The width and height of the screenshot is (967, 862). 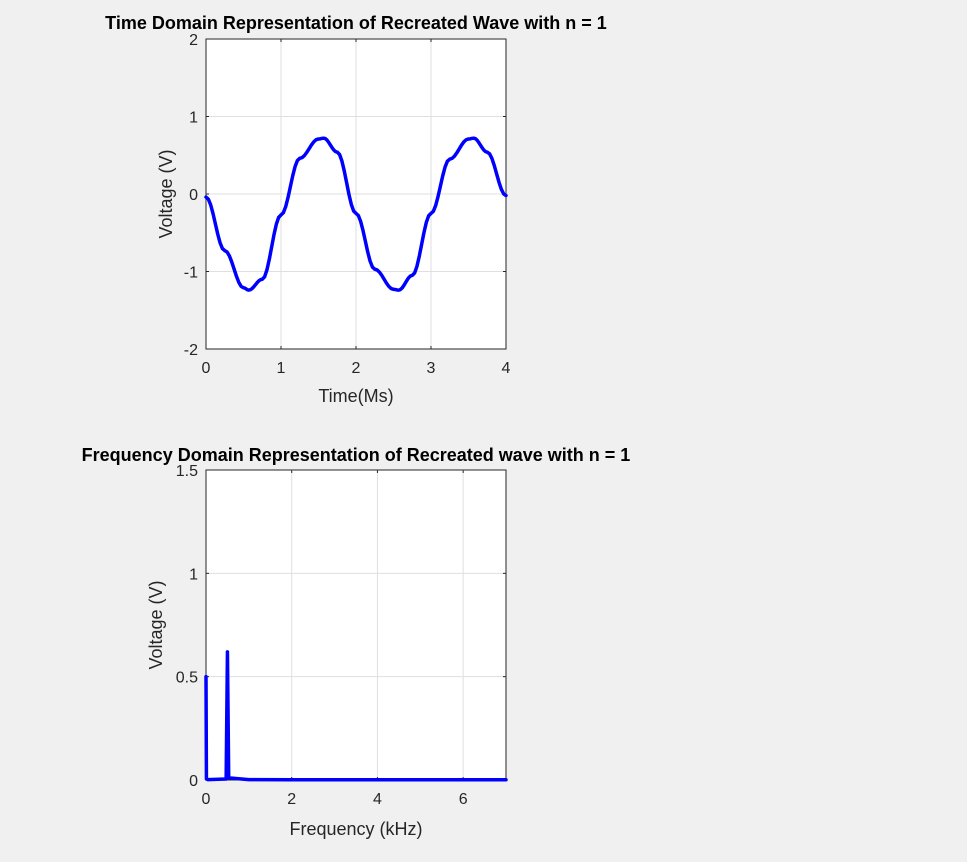 What do you see at coordinates (355, 829) in the screenshot?
I see `frequency-domain-x-axis-label: Frequency (kHz)` at bounding box center [355, 829].